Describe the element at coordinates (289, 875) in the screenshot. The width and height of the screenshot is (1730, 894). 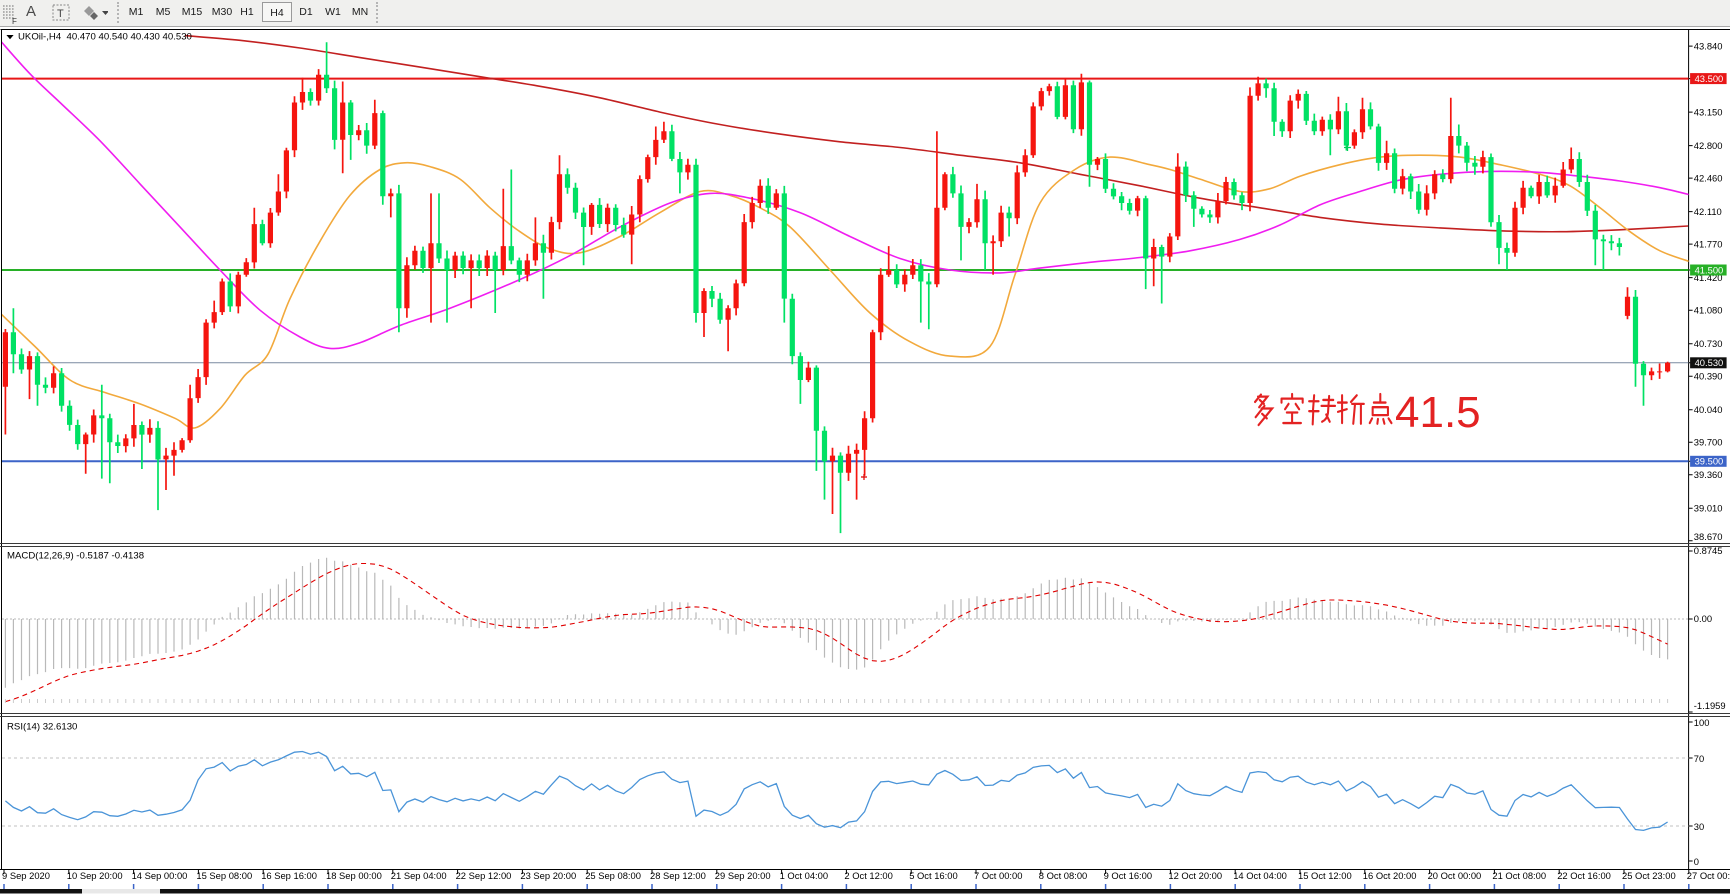
I see `svg-text: 16 Sep 16:00` at that location.